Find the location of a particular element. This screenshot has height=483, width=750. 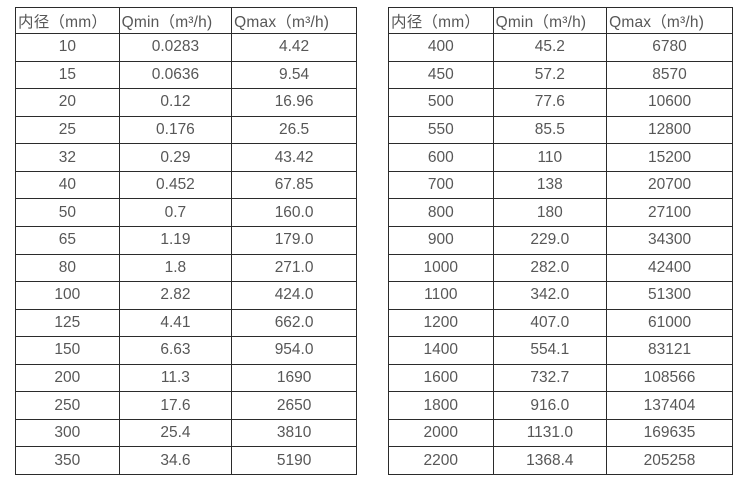

table-cell: 1100 is located at coordinates (441, 295).